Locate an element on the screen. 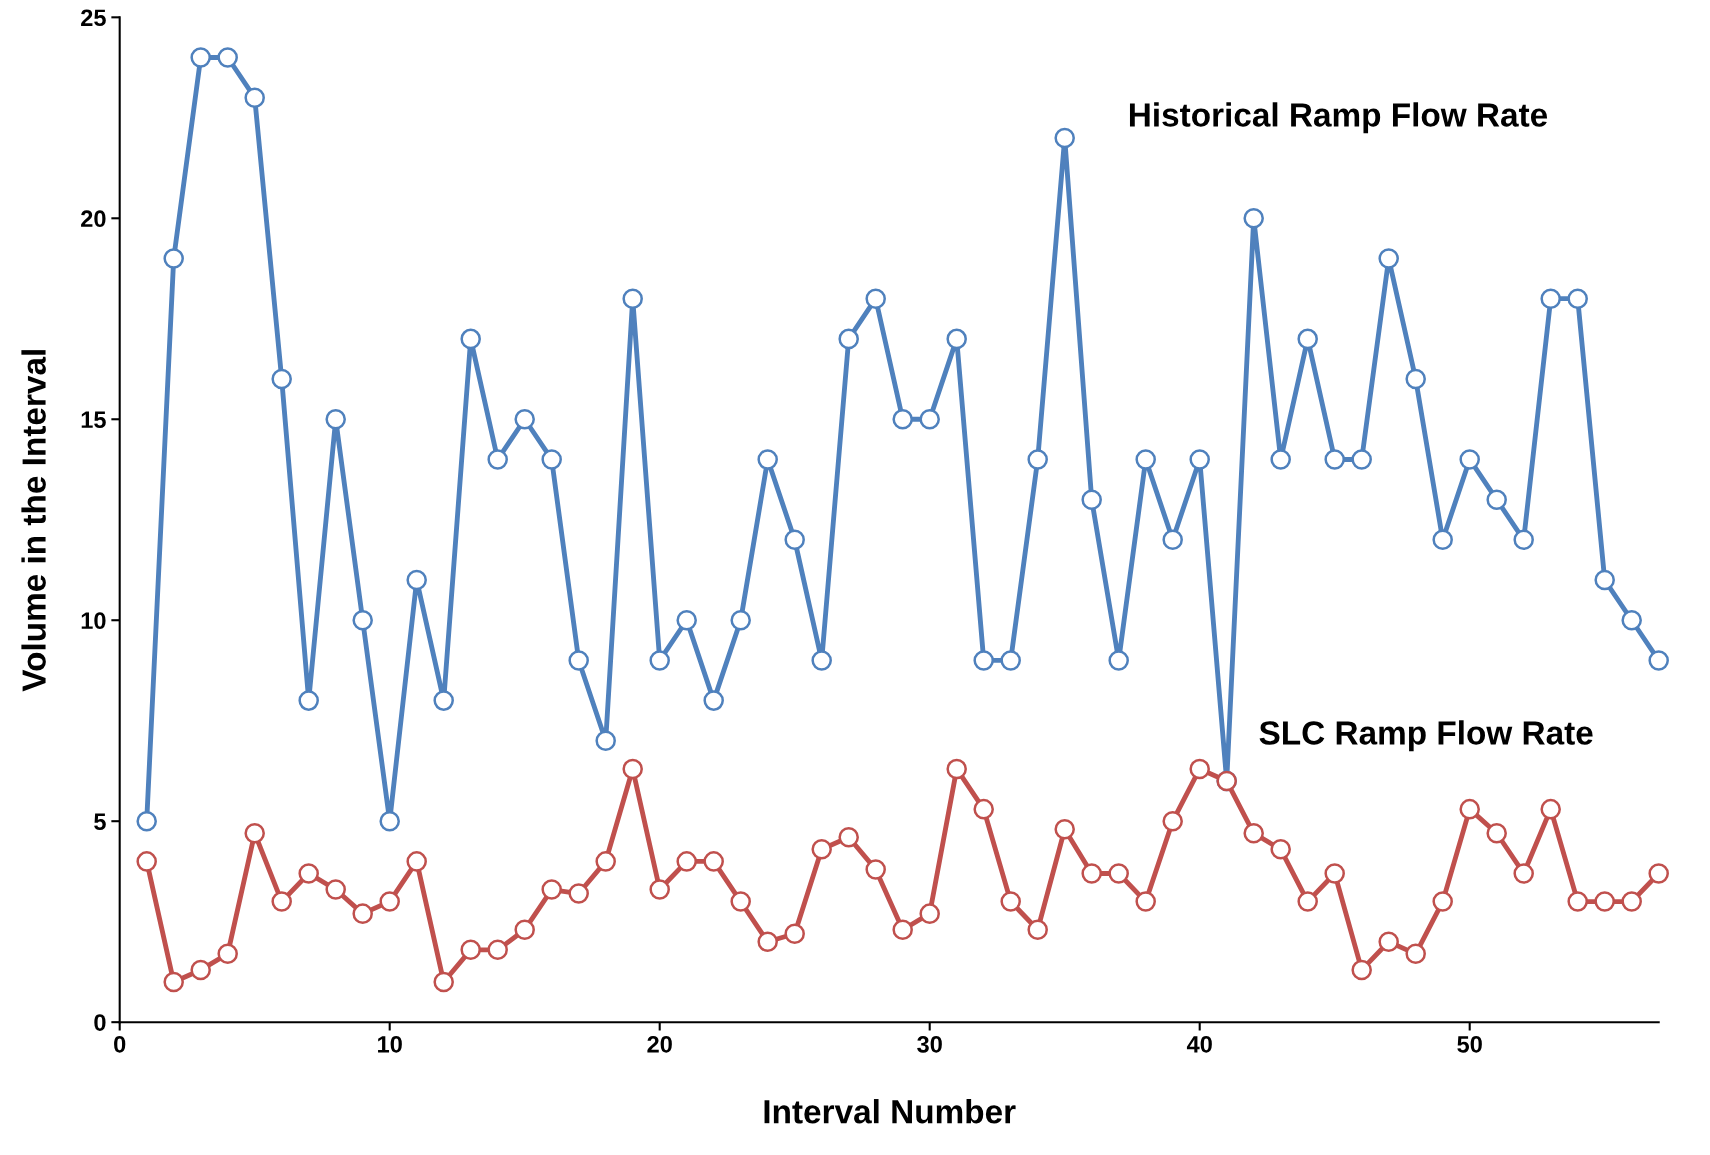 This screenshot has height=1155, width=1710. x-tick-label: 20 is located at coordinates (659, 1044).